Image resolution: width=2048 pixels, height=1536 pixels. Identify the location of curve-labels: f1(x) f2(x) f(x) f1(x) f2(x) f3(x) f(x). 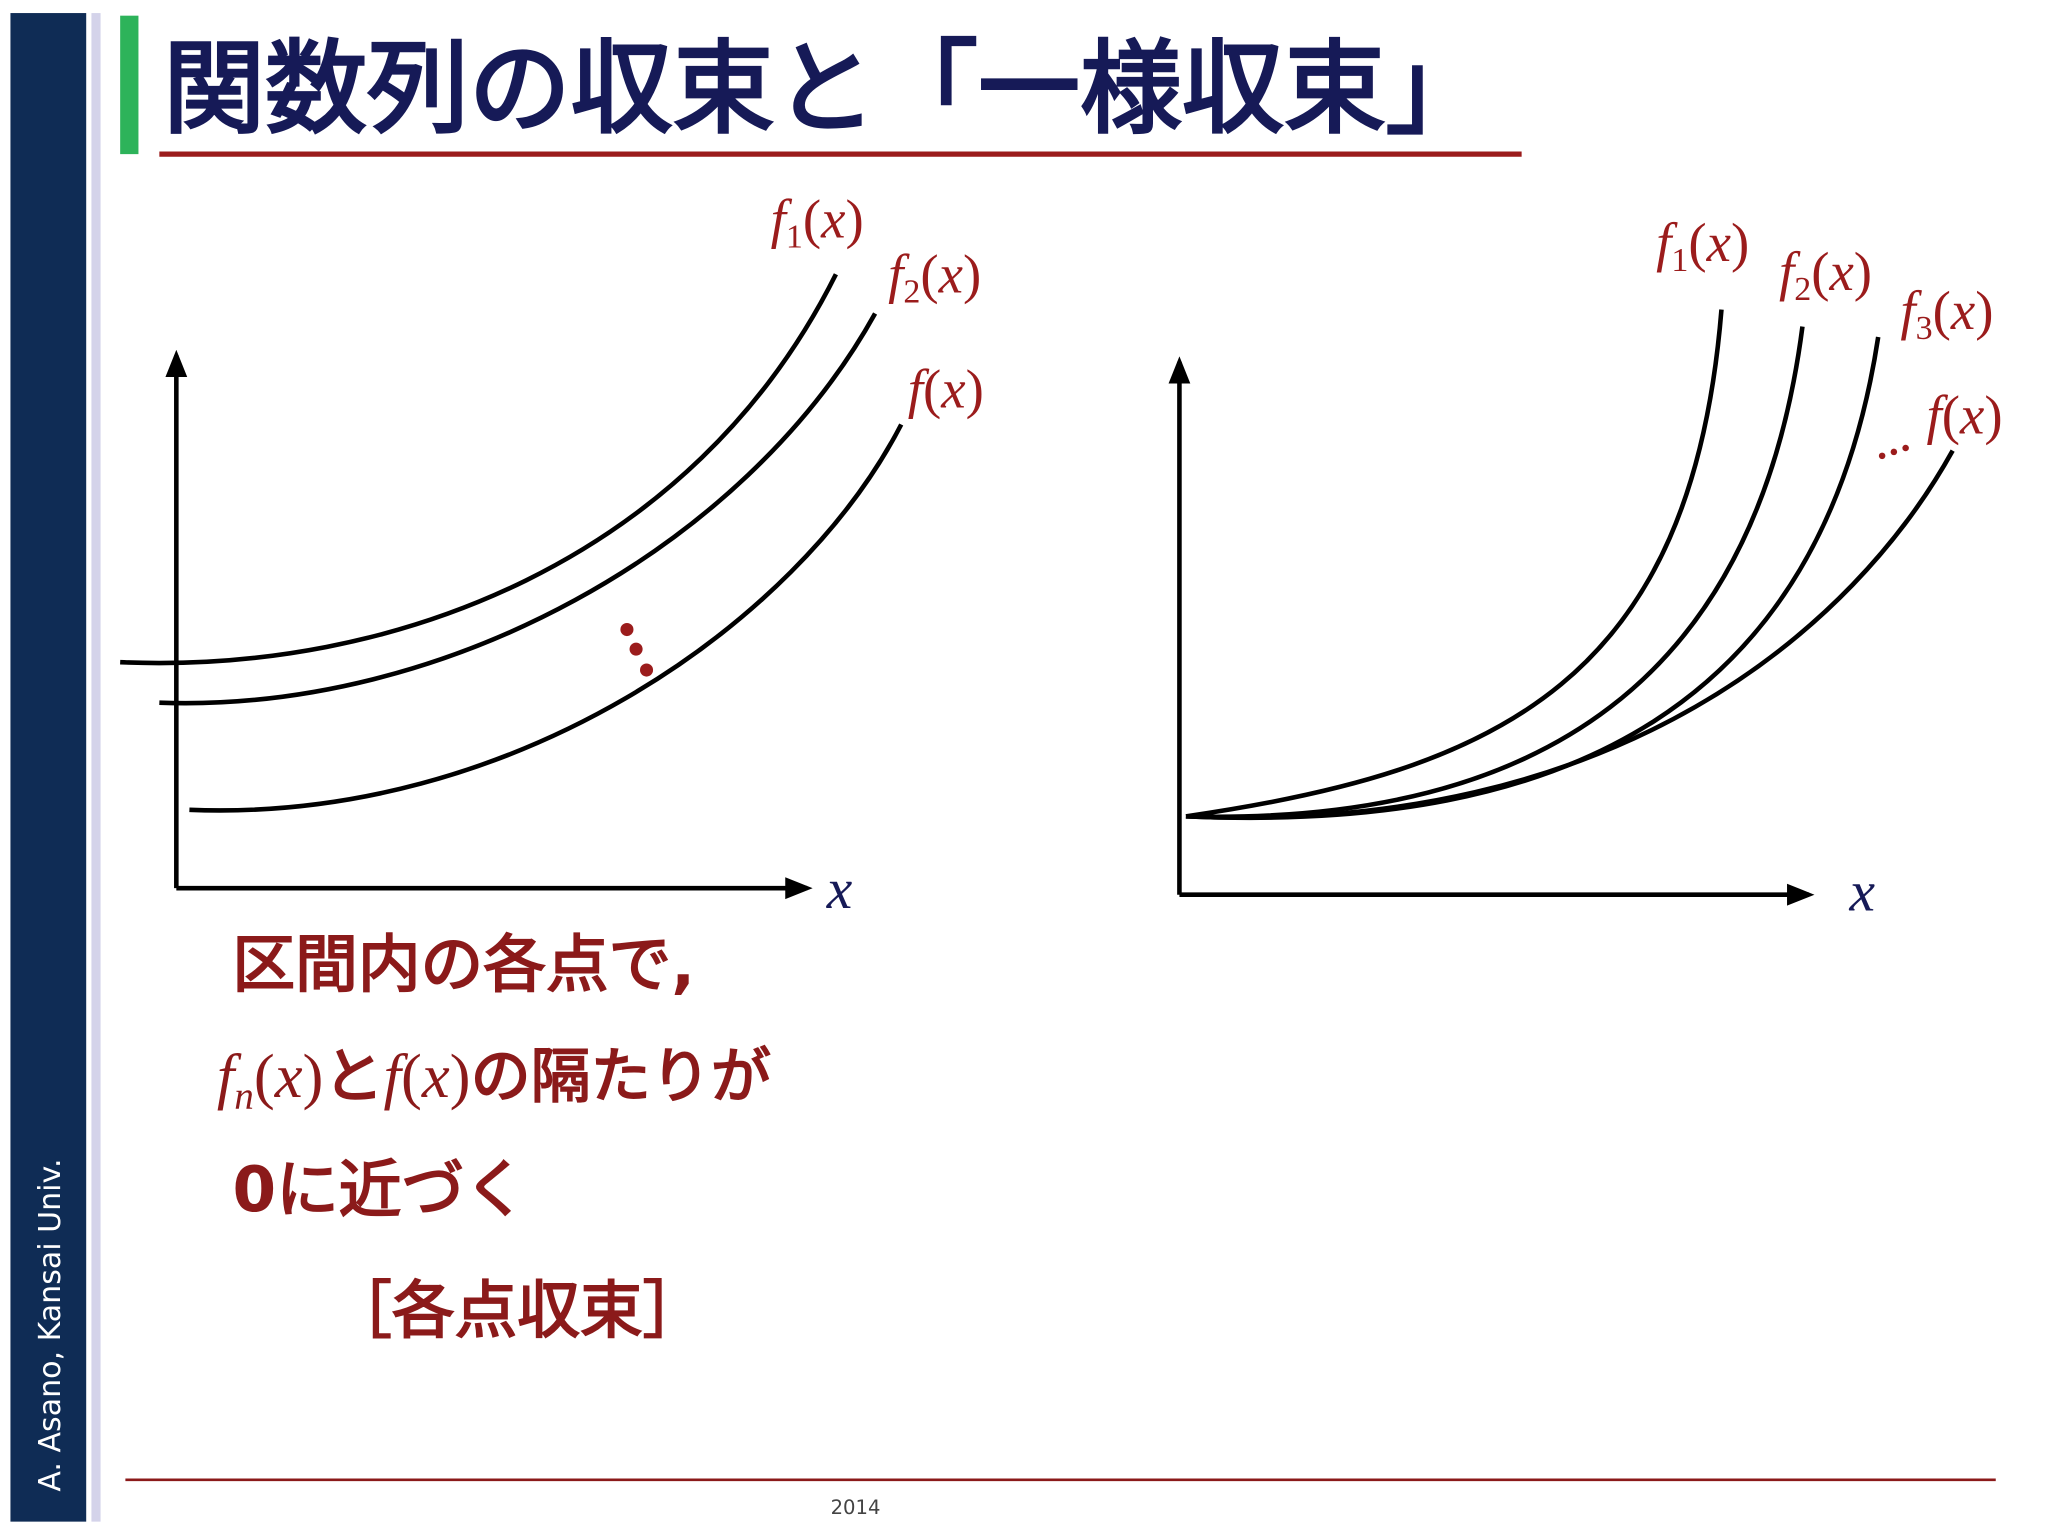
(1387, 317).